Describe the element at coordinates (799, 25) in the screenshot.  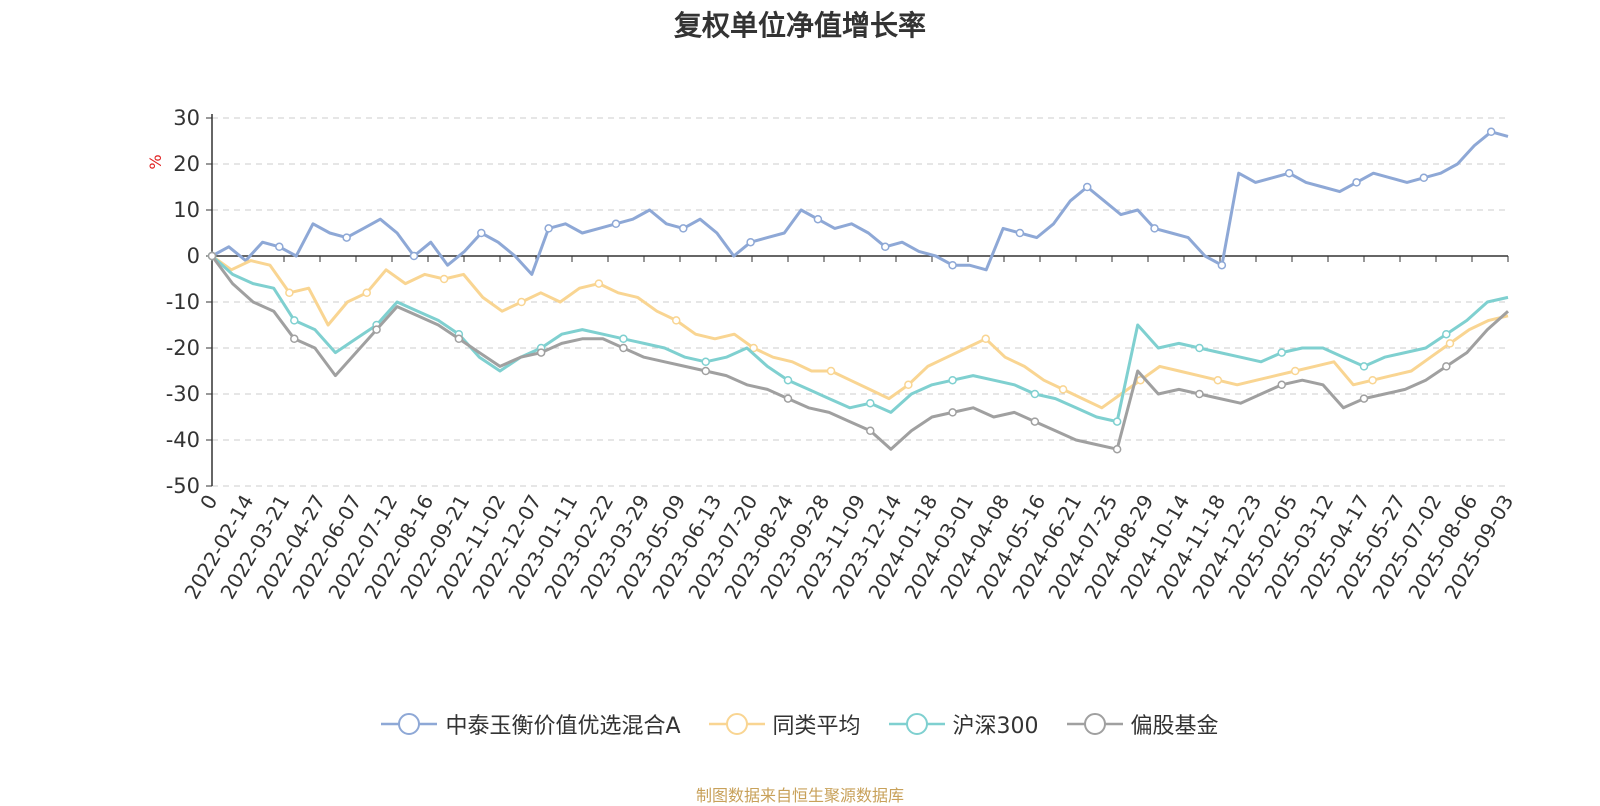
I see `chart-title: 复权单位净值增长率` at that location.